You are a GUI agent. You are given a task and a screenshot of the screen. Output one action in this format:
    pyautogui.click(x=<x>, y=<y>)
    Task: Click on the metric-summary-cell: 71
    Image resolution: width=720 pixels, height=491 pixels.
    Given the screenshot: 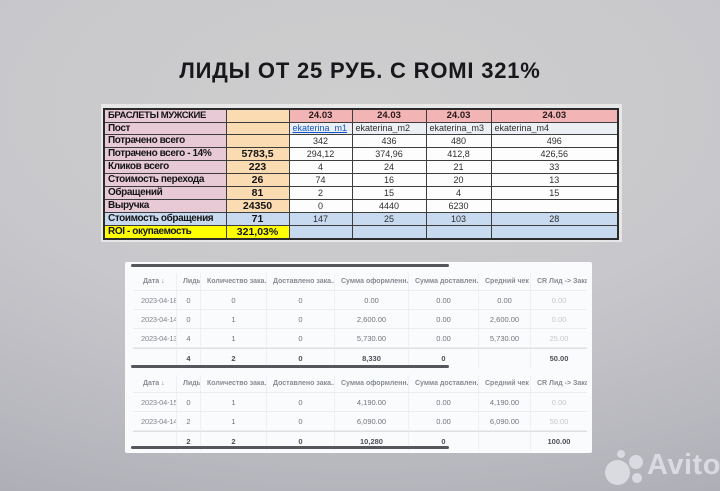 What is the action you would take?
    pyautogui.click(x=257, y=218)
    